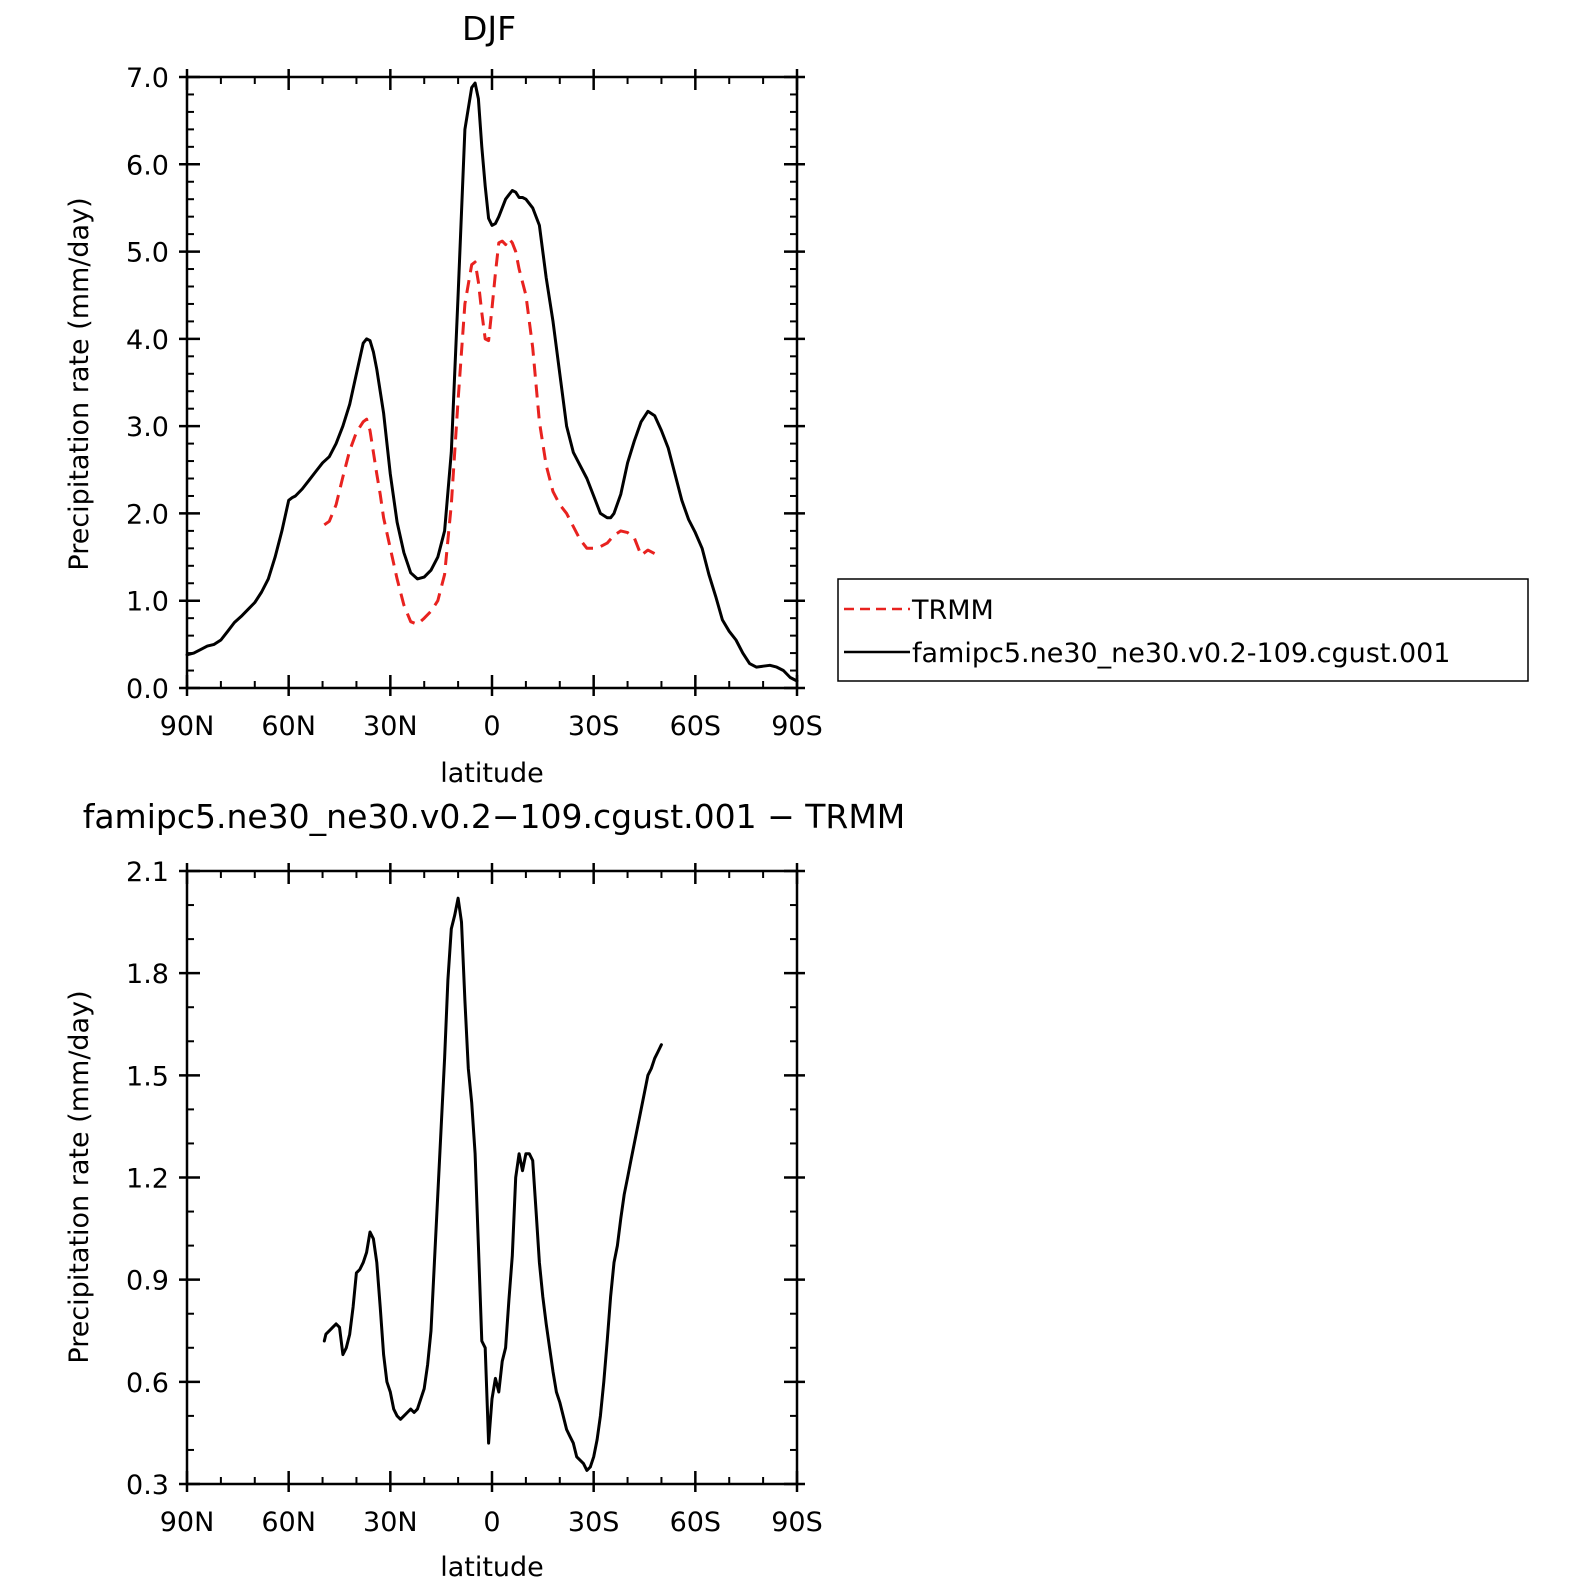 This screenshot has width=1588, height=1591. I want to click on y-tick-label: 0.6, so click(147, 1383).